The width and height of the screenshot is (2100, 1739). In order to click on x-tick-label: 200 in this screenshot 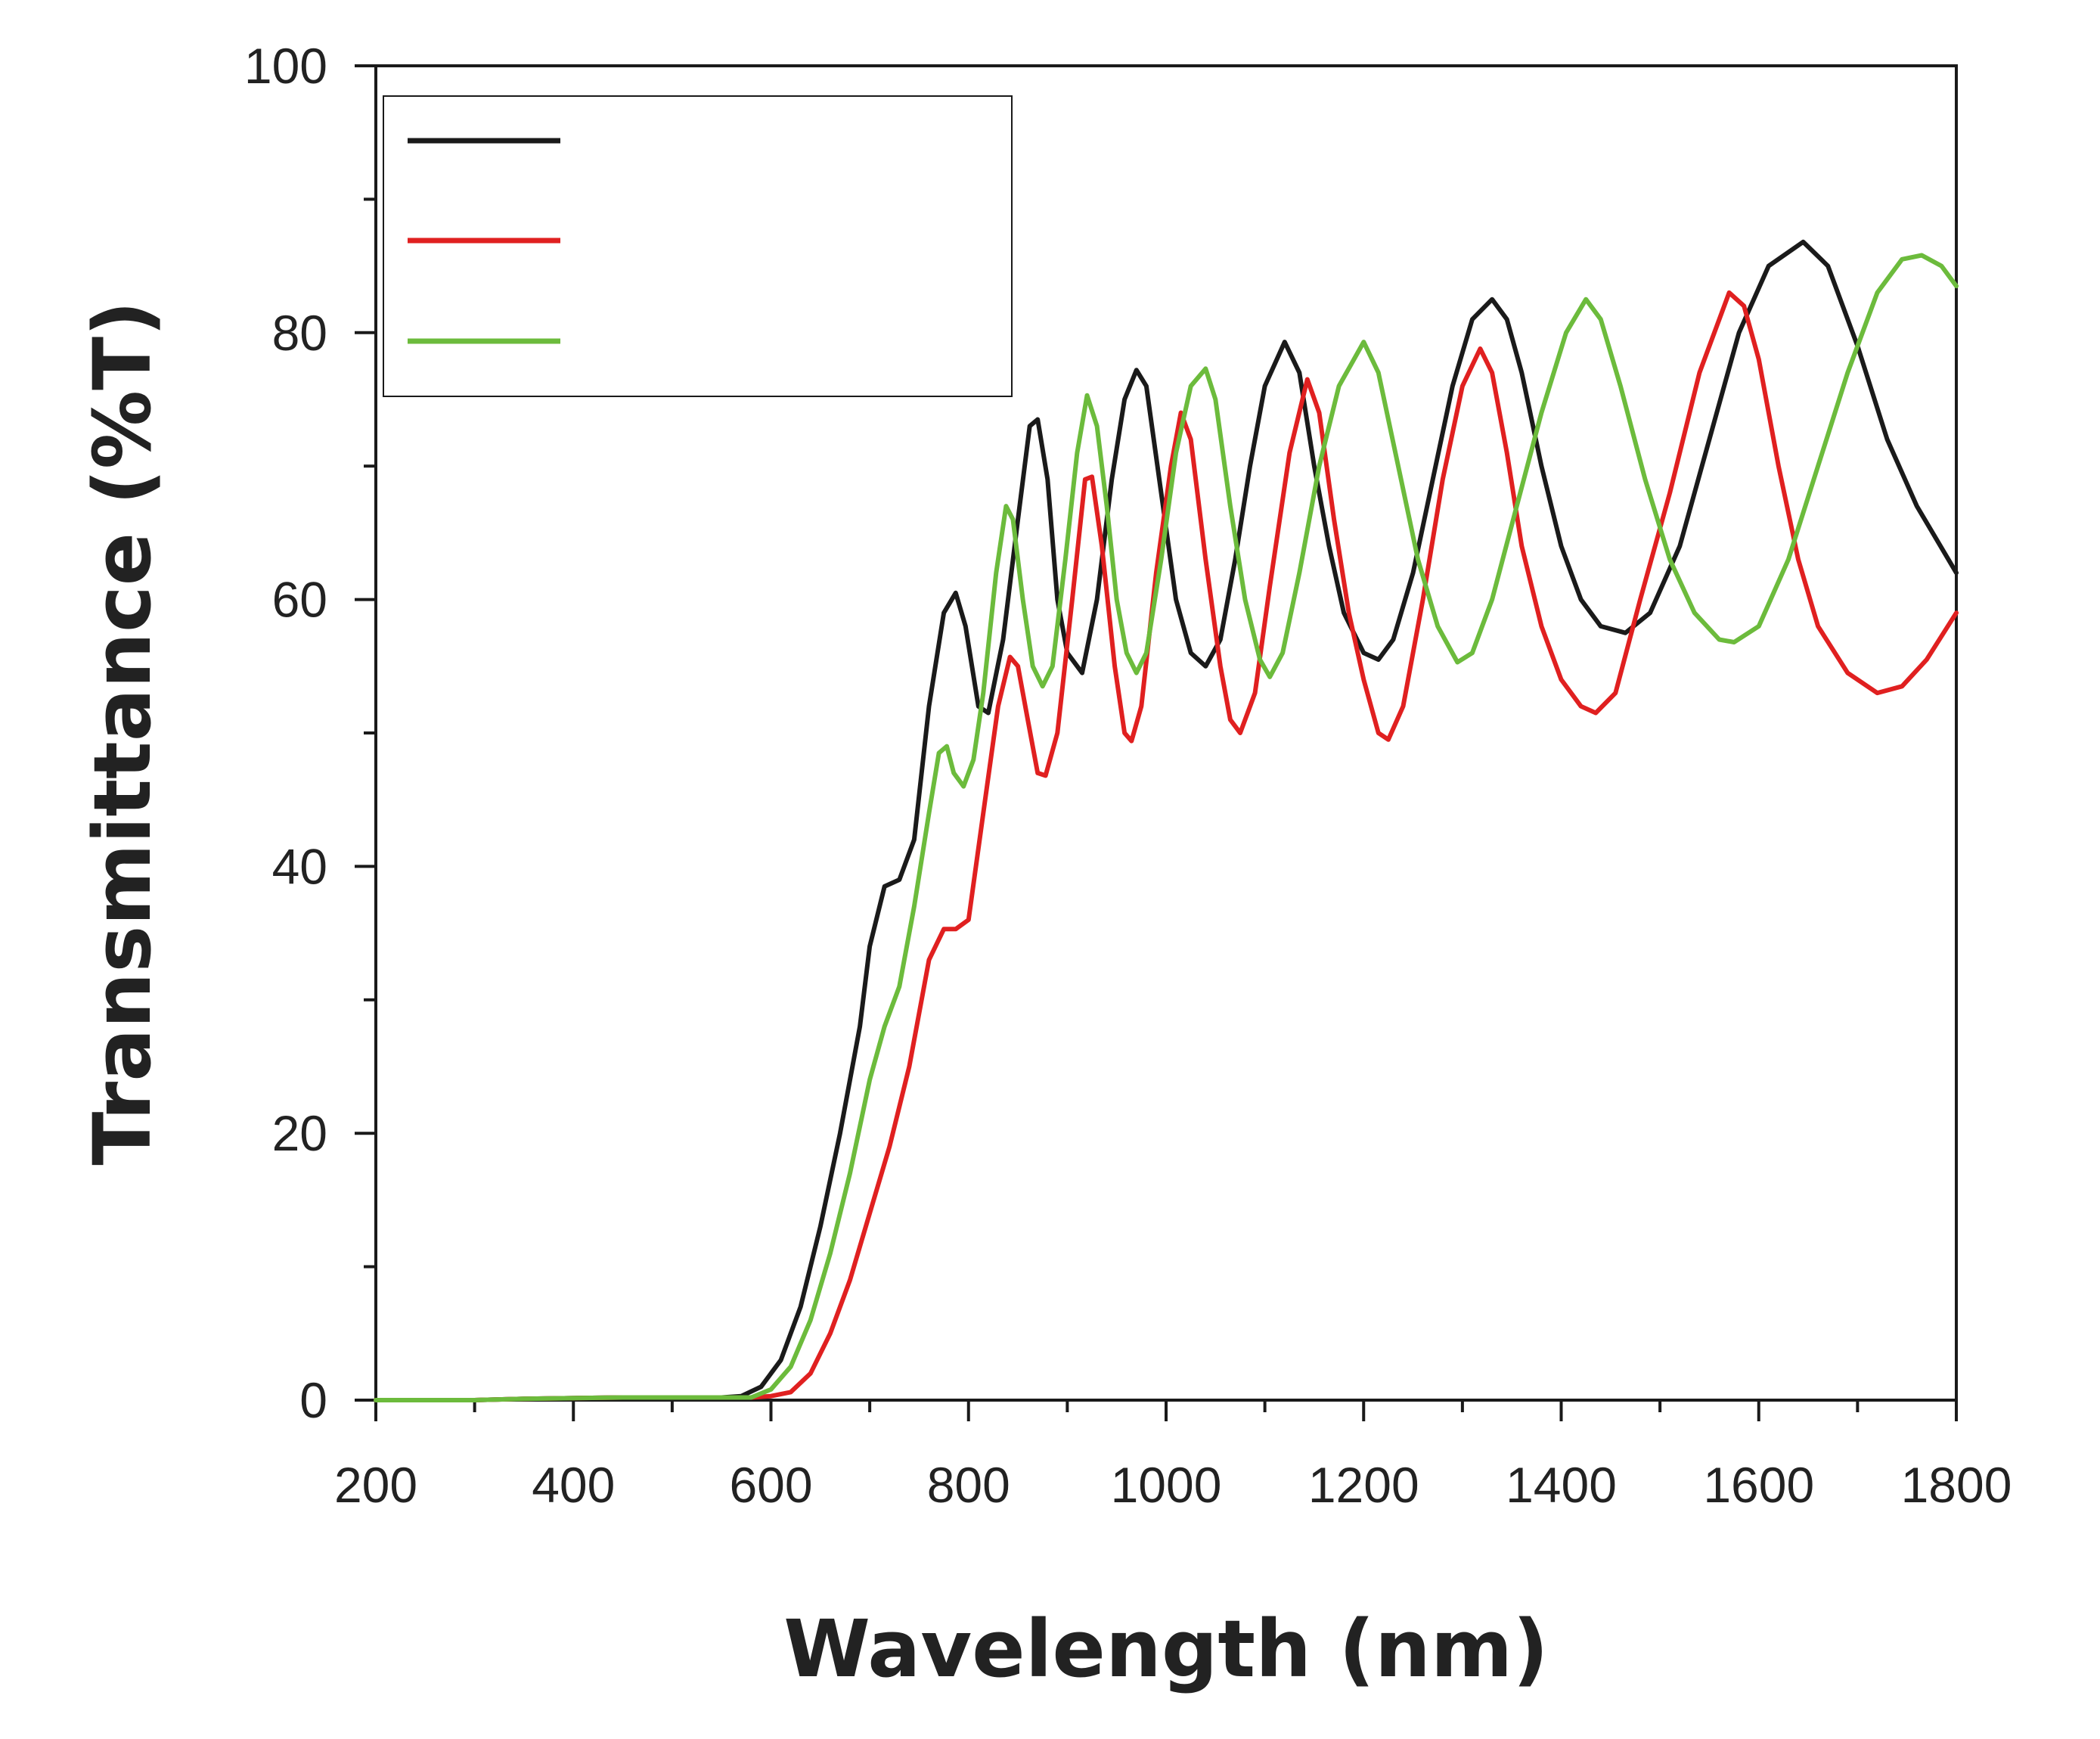, I will do `click(375, 1485)`.